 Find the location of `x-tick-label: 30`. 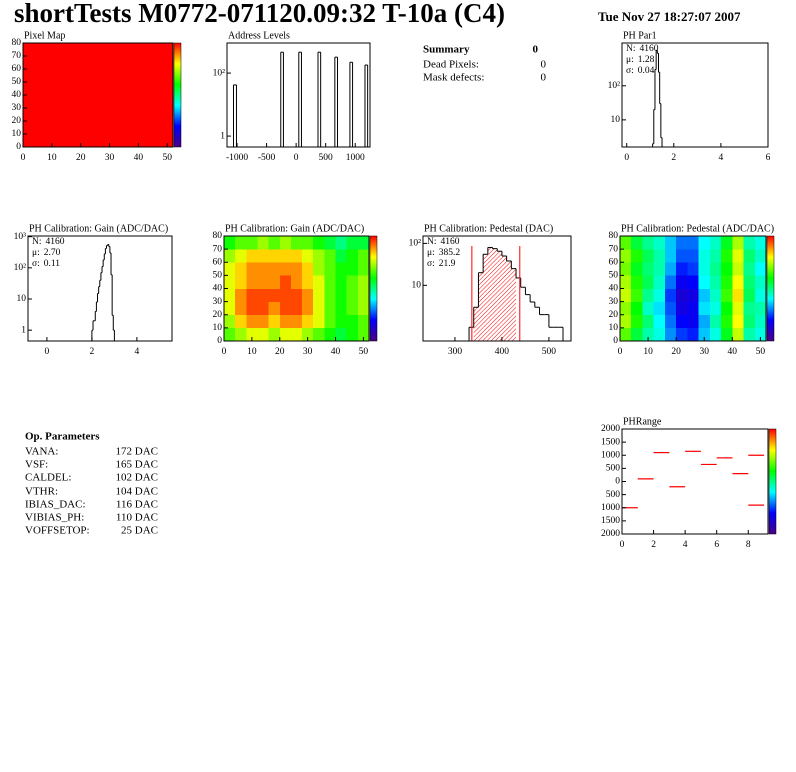

x-tick-label: 30 is located at coordinates (110, 158).